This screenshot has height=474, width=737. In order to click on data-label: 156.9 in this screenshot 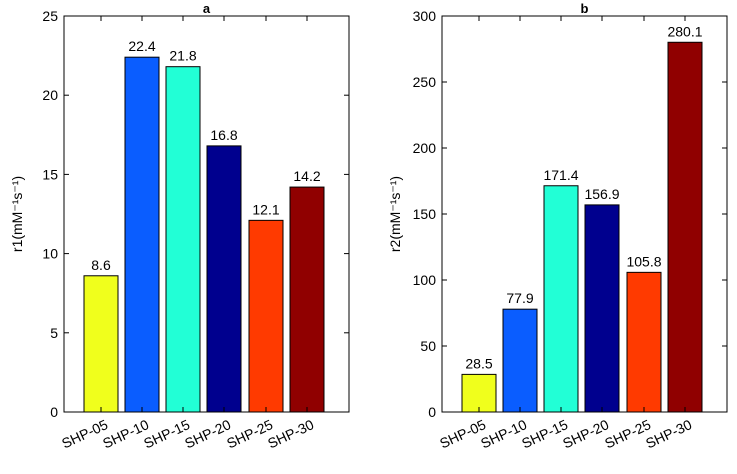, I will do `click(601, 194)`.